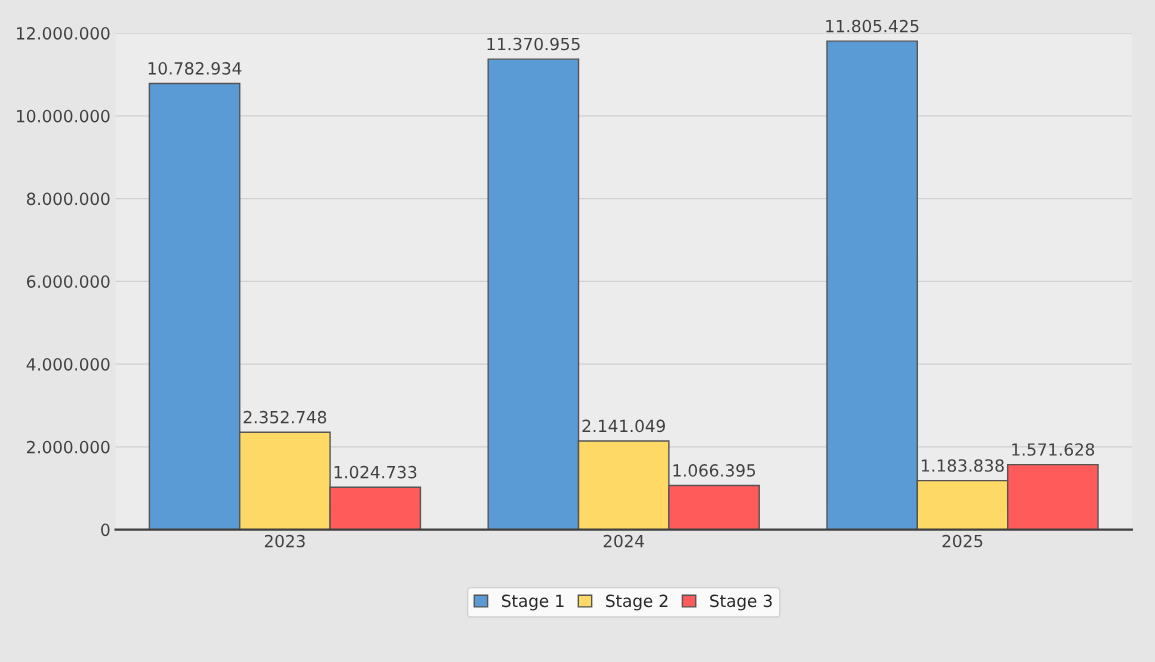 This screenshot has height=662, width=1155. I want to click on legend-label: Stage 1, so click(533, 602).